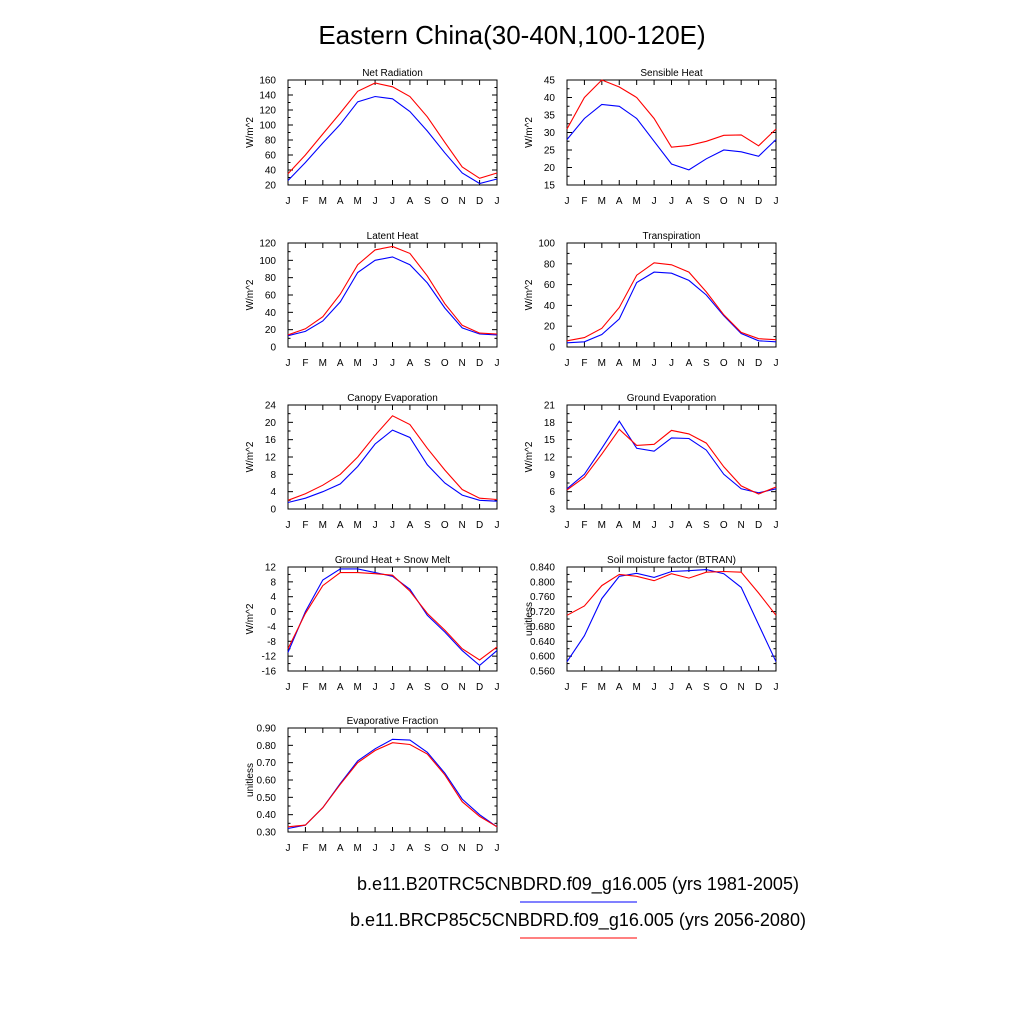 Image resolution: width=1024 pixels, height=1024 pixels. I want to click on y-tick-label: 20, so click(550, 168).